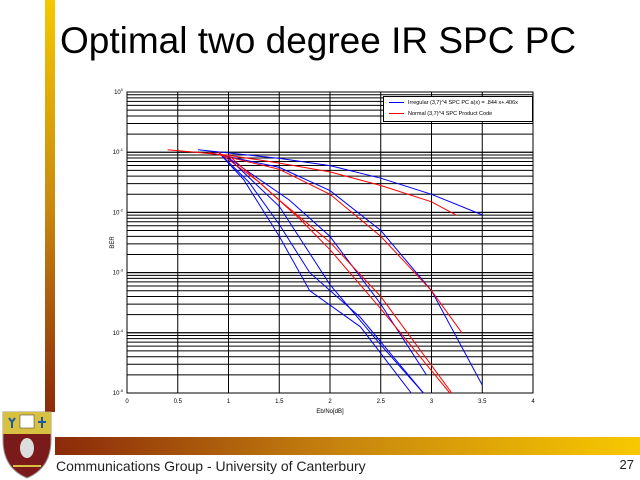 The image size is (640, 480). I want to click on y-tick-label: 10⁻¹, so click(118, 151).